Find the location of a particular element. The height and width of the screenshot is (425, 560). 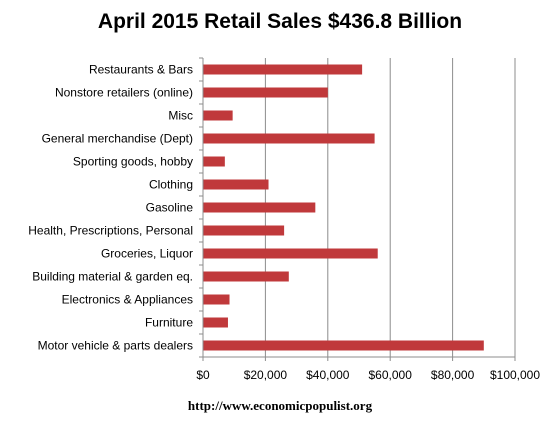

category-label: Motor vehicle & parts dealers is located at coordinates (115, 346).